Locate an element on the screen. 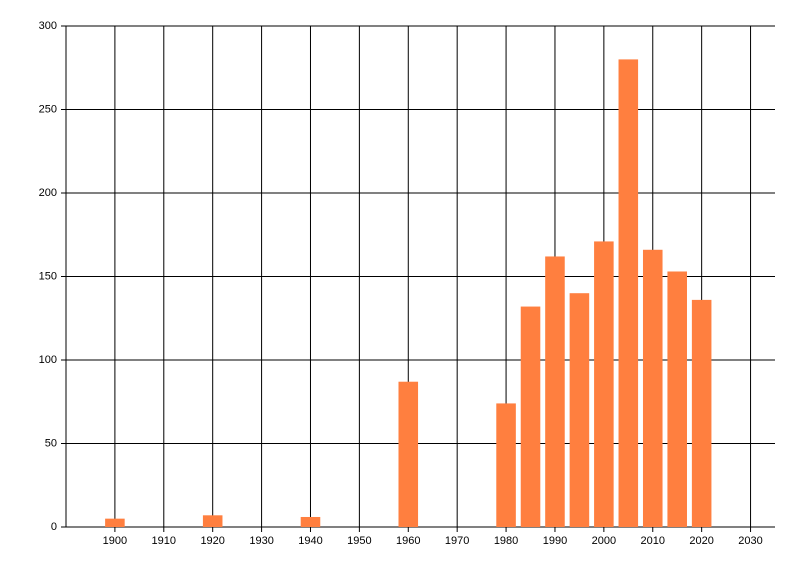 The image size is (800, 576). x-tick-label: 1920 is located at coordinates (212, 541).